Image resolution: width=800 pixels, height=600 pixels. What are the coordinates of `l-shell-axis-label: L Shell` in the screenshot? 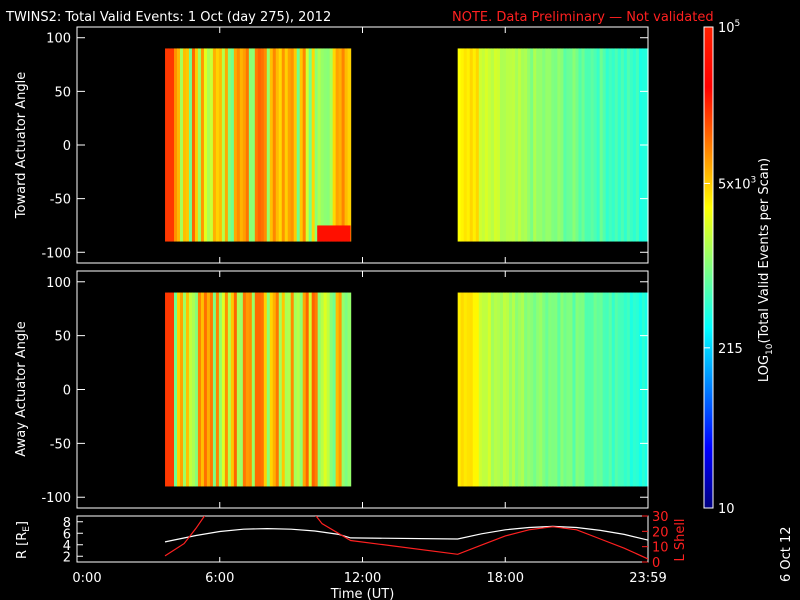 It's located at (680, 539).